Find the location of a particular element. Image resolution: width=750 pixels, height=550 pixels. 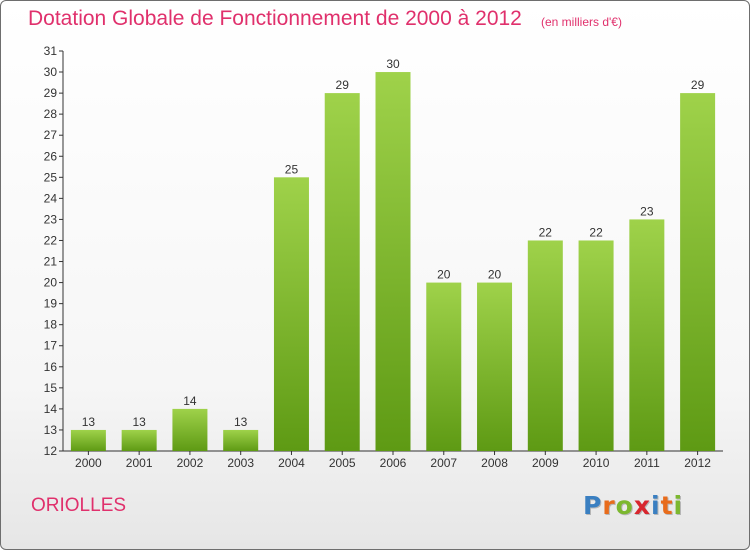

x-tick-label: 2000 is located at coordinates (88, 463).